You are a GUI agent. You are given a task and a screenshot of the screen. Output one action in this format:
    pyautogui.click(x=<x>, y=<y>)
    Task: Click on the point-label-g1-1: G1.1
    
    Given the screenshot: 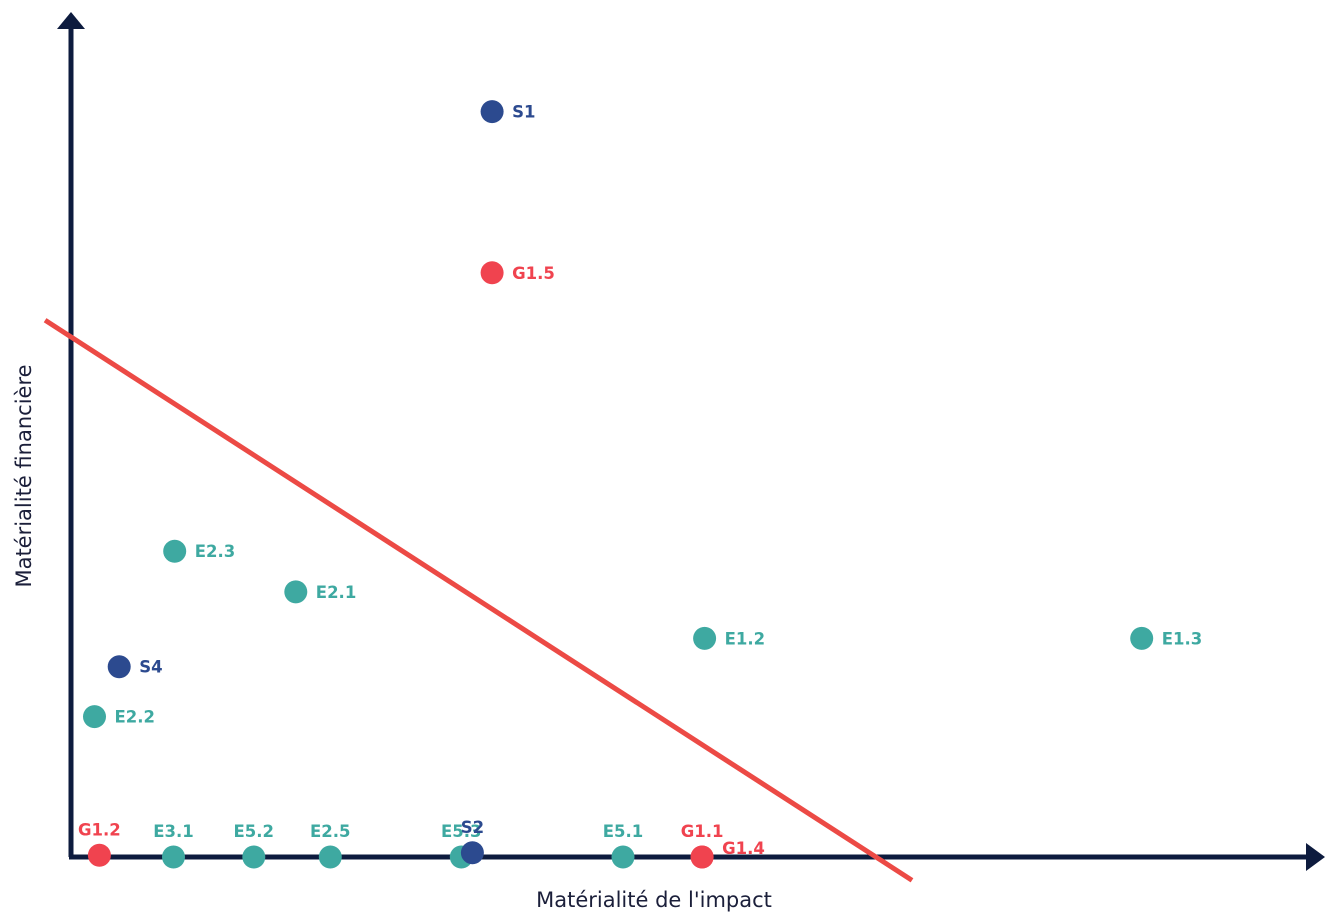 What is the action you would take?
    pyautogui.click(x=702, y=831)
    